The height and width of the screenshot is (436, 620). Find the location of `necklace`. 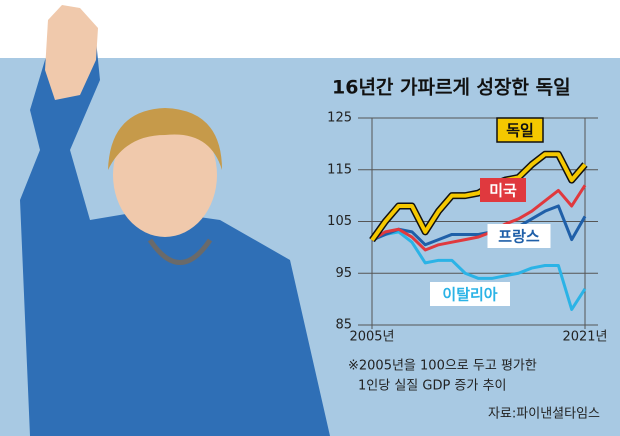

necklace is located at coordinates (180, 251).